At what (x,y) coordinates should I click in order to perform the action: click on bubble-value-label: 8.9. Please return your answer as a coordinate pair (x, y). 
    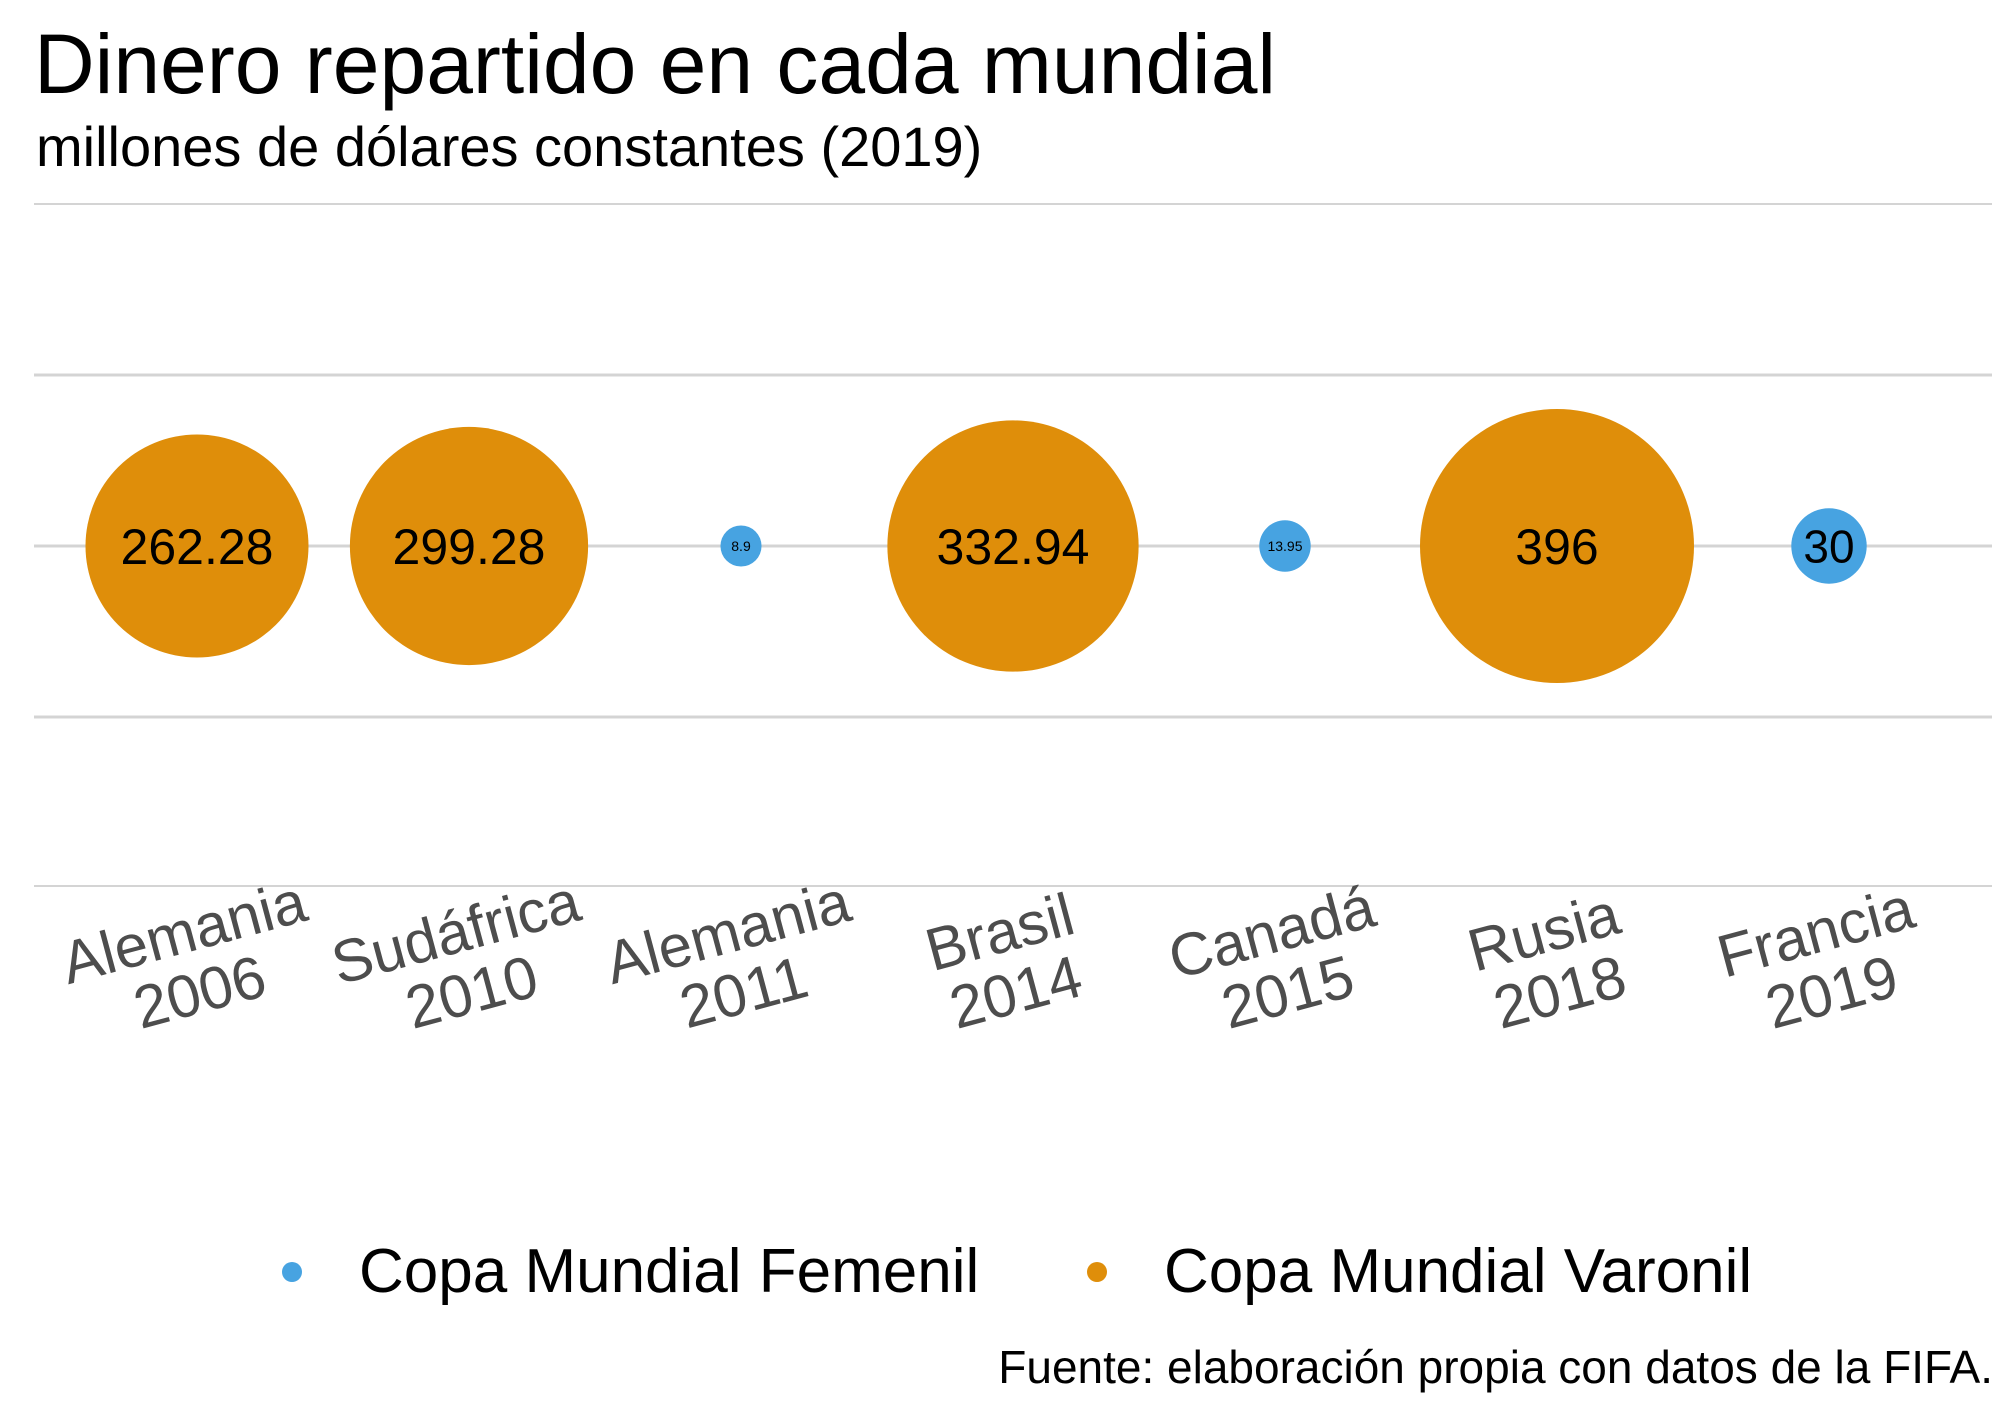
    Looking at the image, I should click on (741, 546).